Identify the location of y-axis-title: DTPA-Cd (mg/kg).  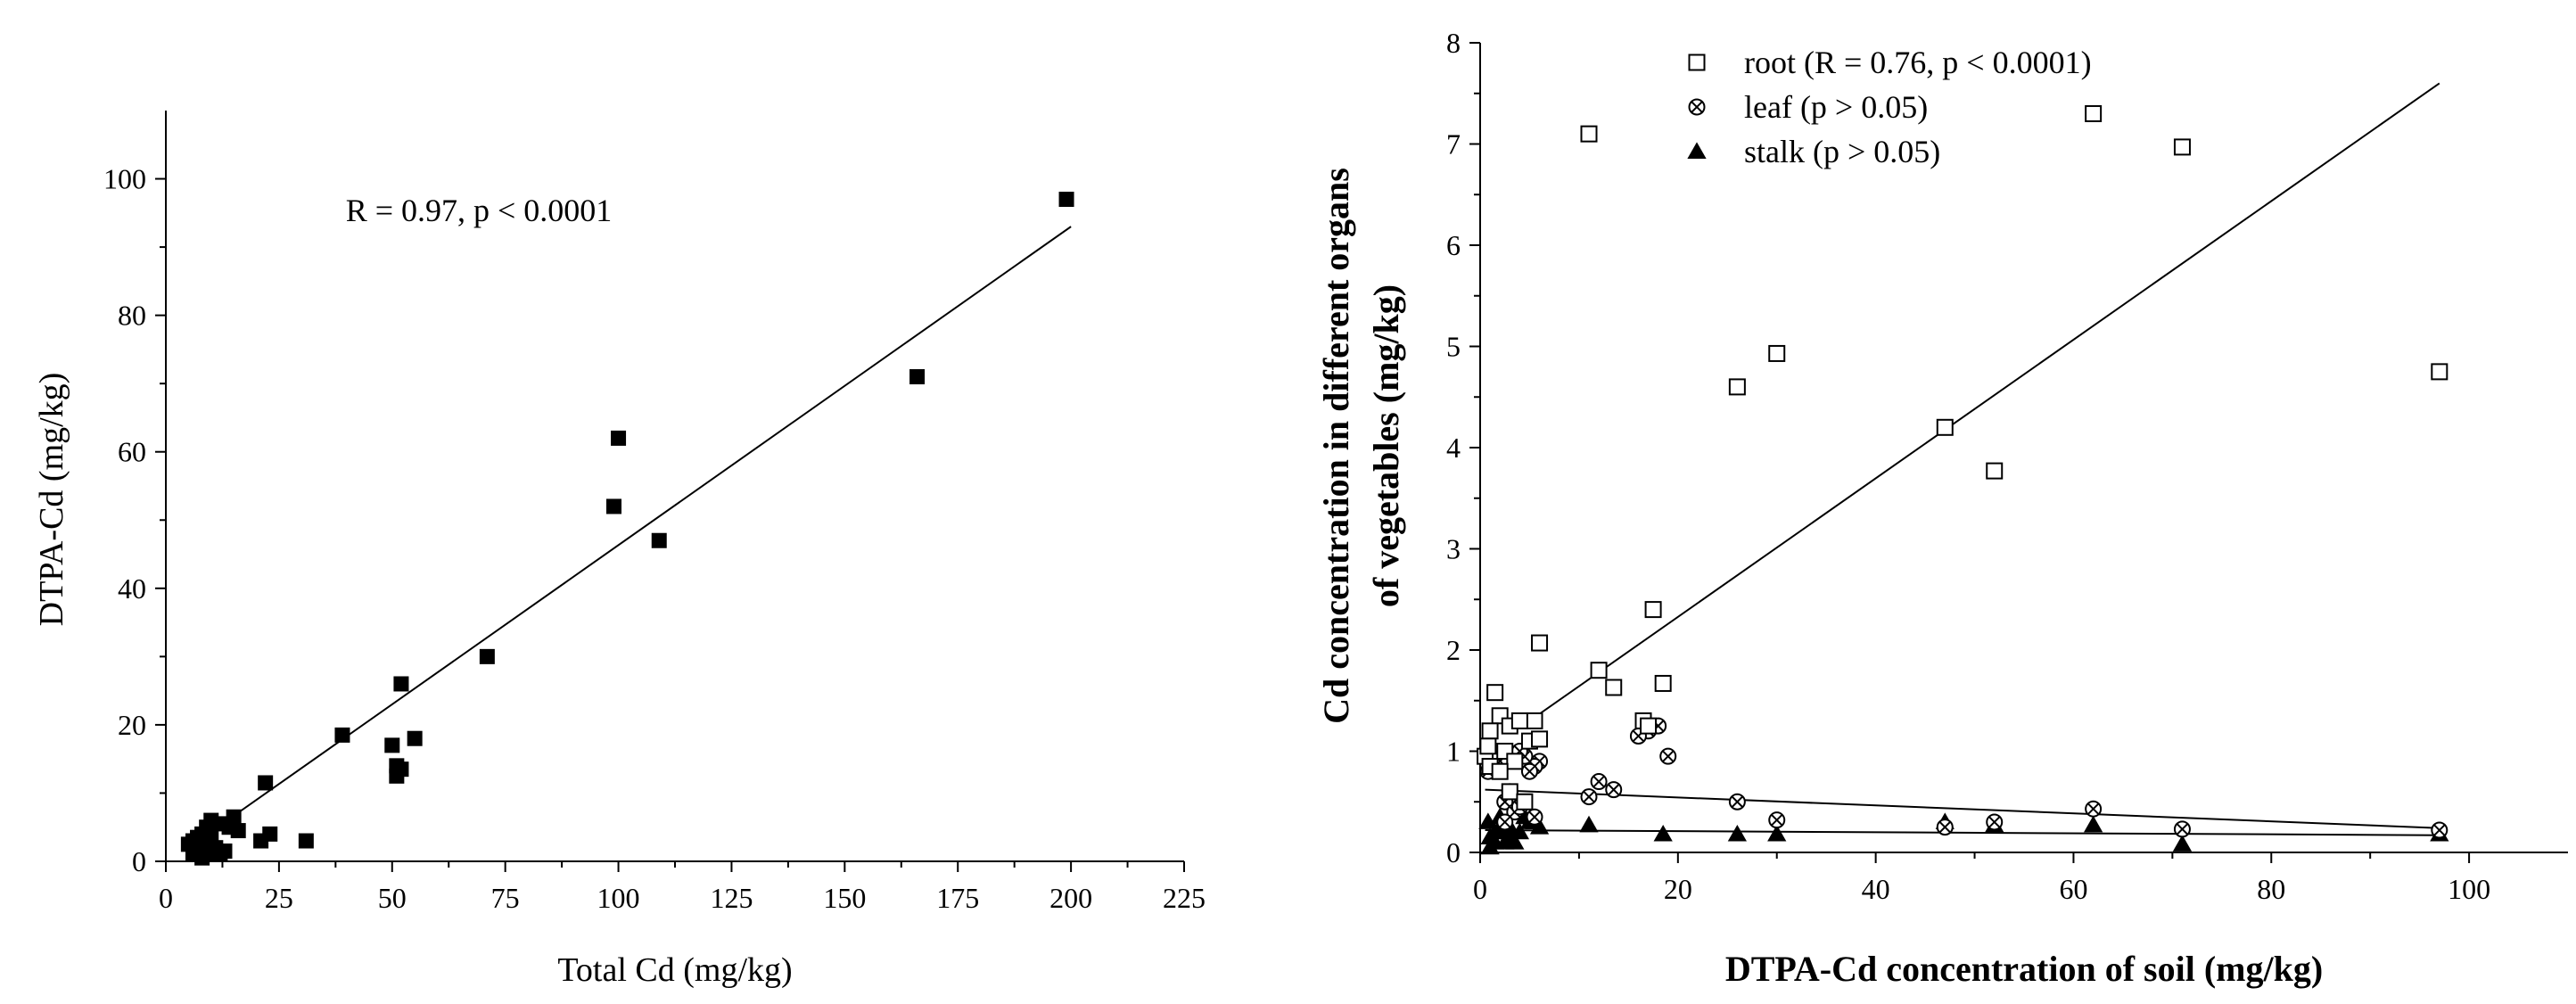
(51, 500).